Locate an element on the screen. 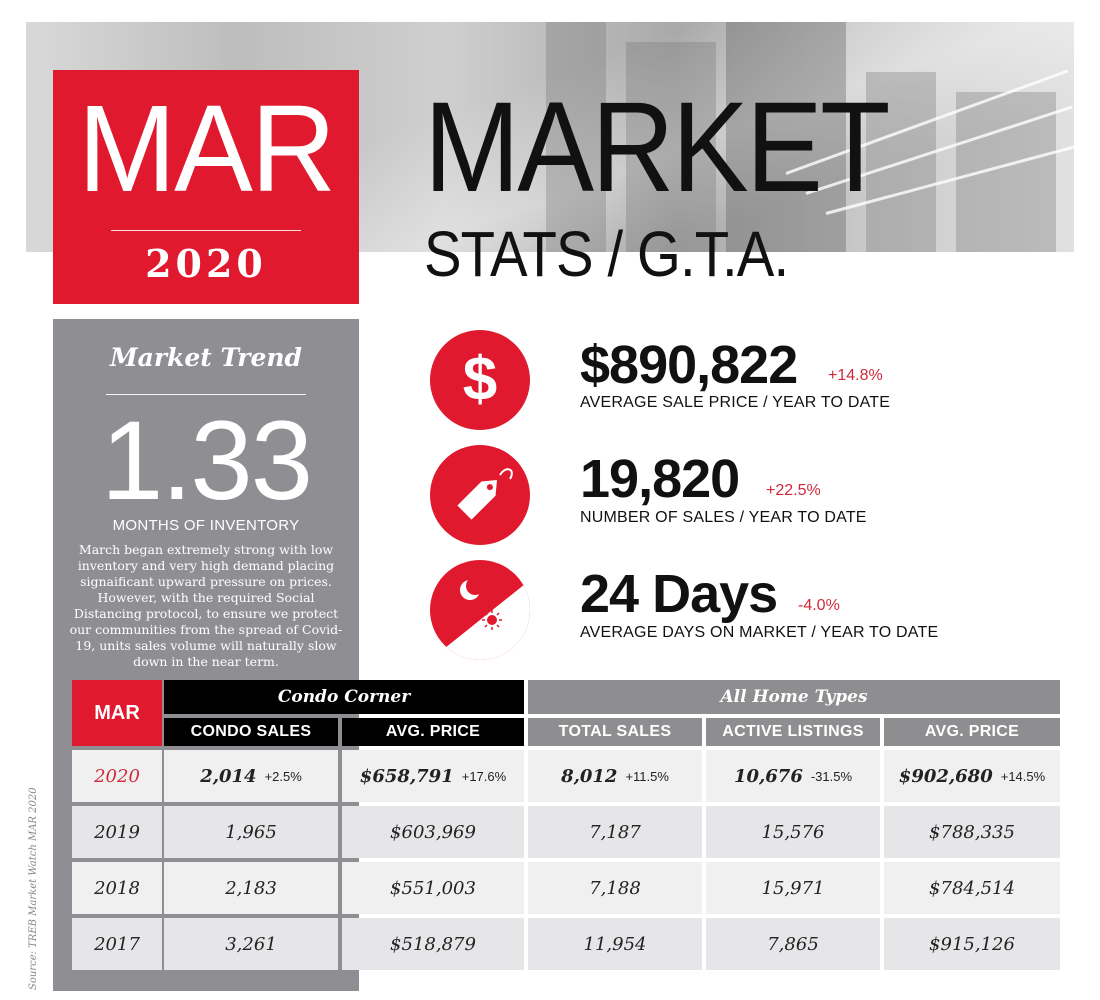 This screenshot has width=1100, height=1000. table-cell-value: 8,012 is located at coordinates (589, 776).